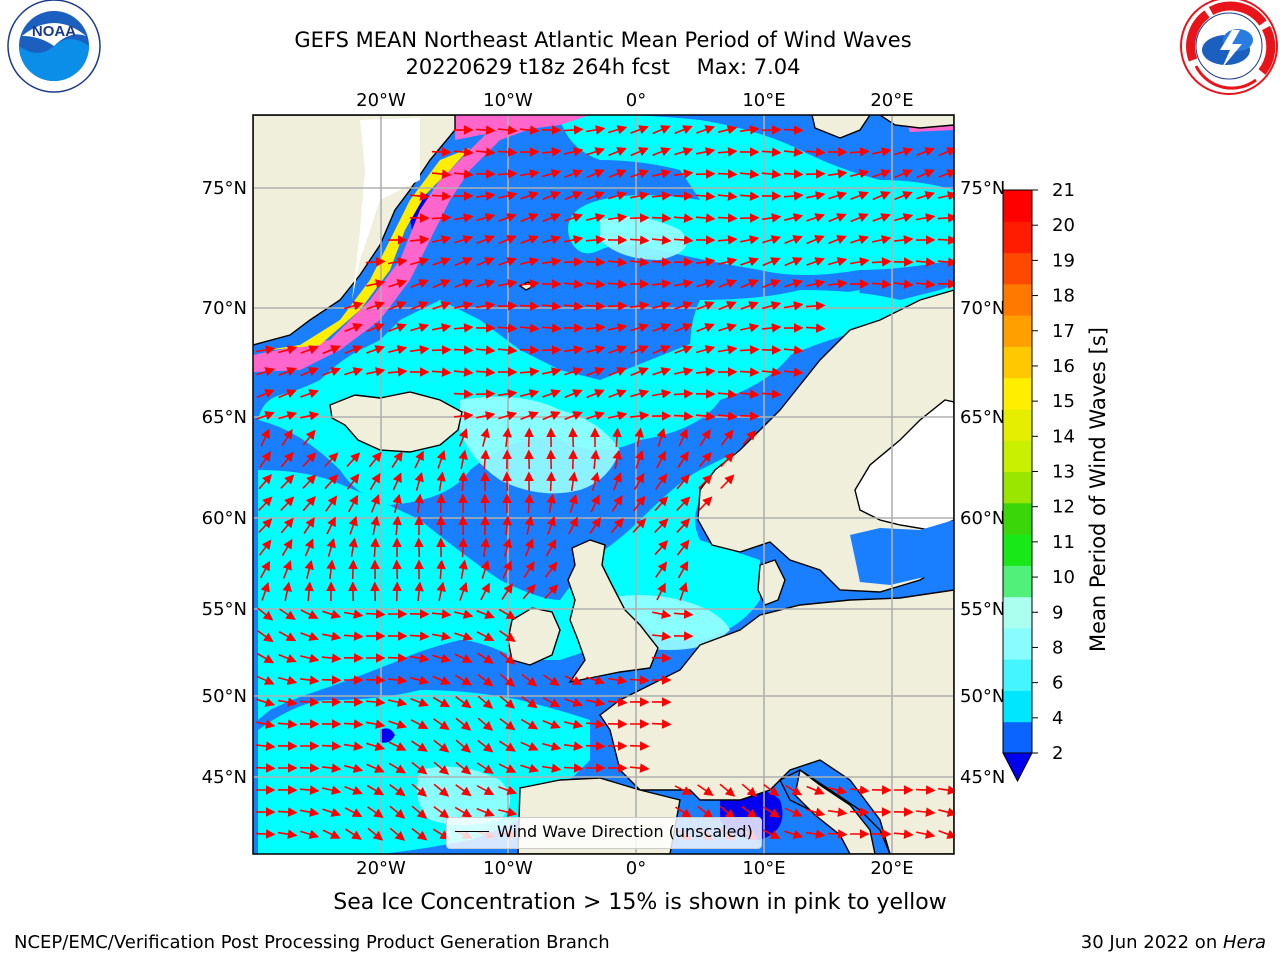 This screenshot has width=1280, height=960. What do you see at coordinates (381, 868) in the screenshot?
I see `lon-tick-bottom: 20°W` at bounding box center [381, 868].